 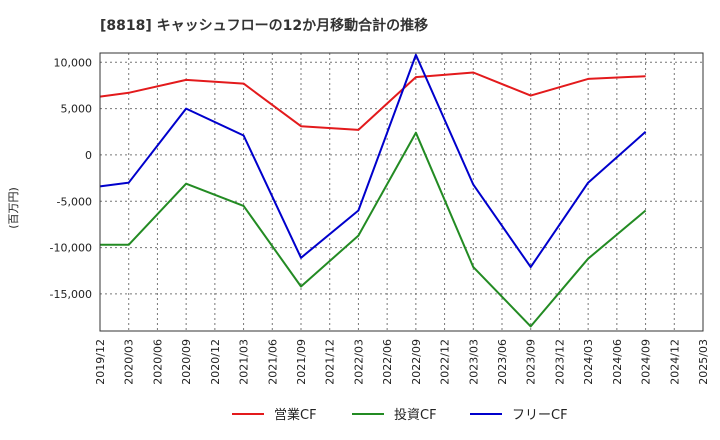 I want to click on x-tick-label: 2024/12, so click(x=674, y=362).